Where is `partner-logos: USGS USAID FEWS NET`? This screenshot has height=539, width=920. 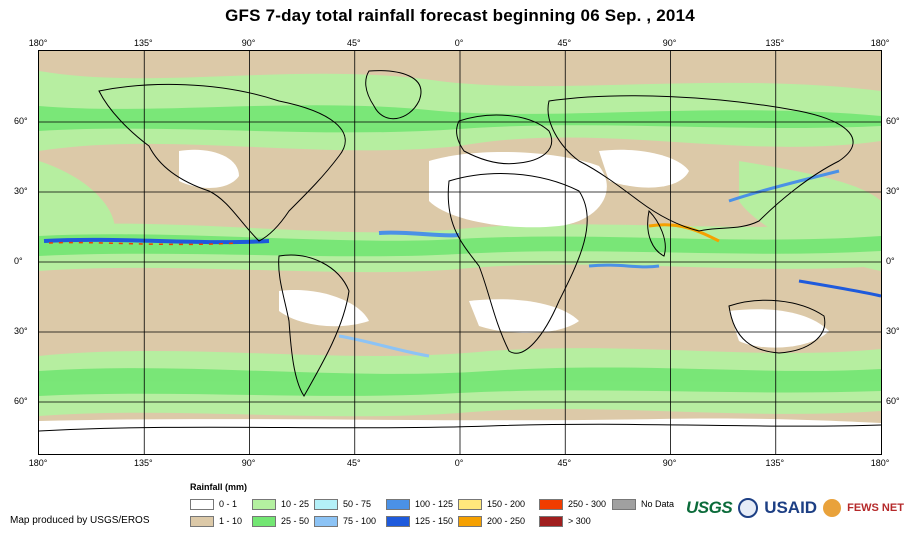 partner-logos: USGS USAID FEWS NET is located at coordinates (795, 508).